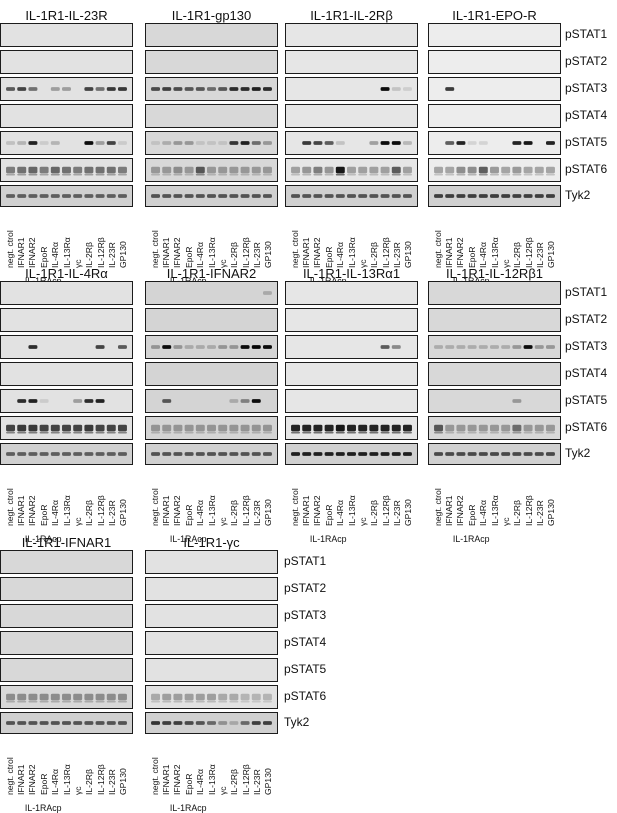  What do you see at coordinates (200, 255) in the screenshot?
I see `lane-label: IL-4Rα` at bounding box center [200, 255].